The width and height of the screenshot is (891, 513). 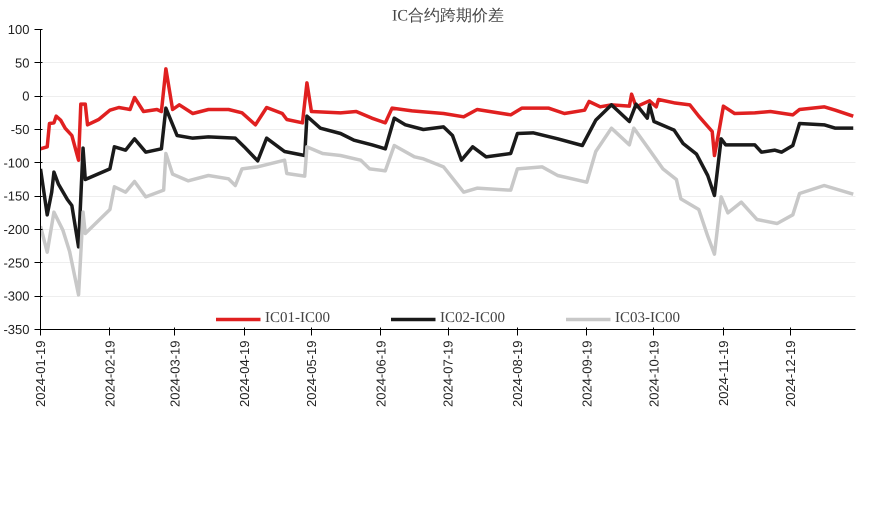 What do you see at coordinates (16, 196) in the screenshot?
I see `y-tick-label: -150` at bounding box center [16, 196].